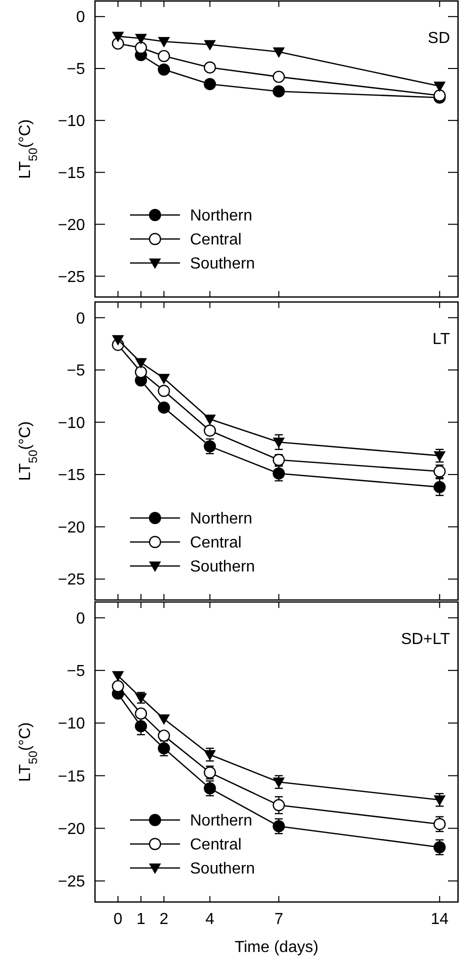  What do you see at coordinates (118, 919) in the screenshot?
I see `x-tick-label: 0` at bounding box center [118, 919].